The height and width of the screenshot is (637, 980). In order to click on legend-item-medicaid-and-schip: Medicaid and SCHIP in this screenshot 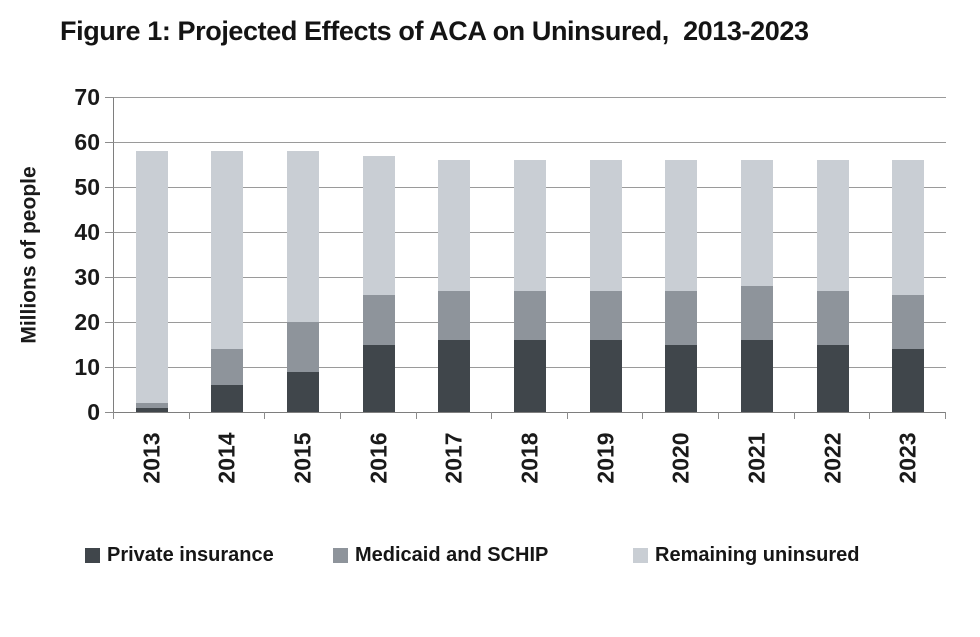, I will do `click(440, 555)`.